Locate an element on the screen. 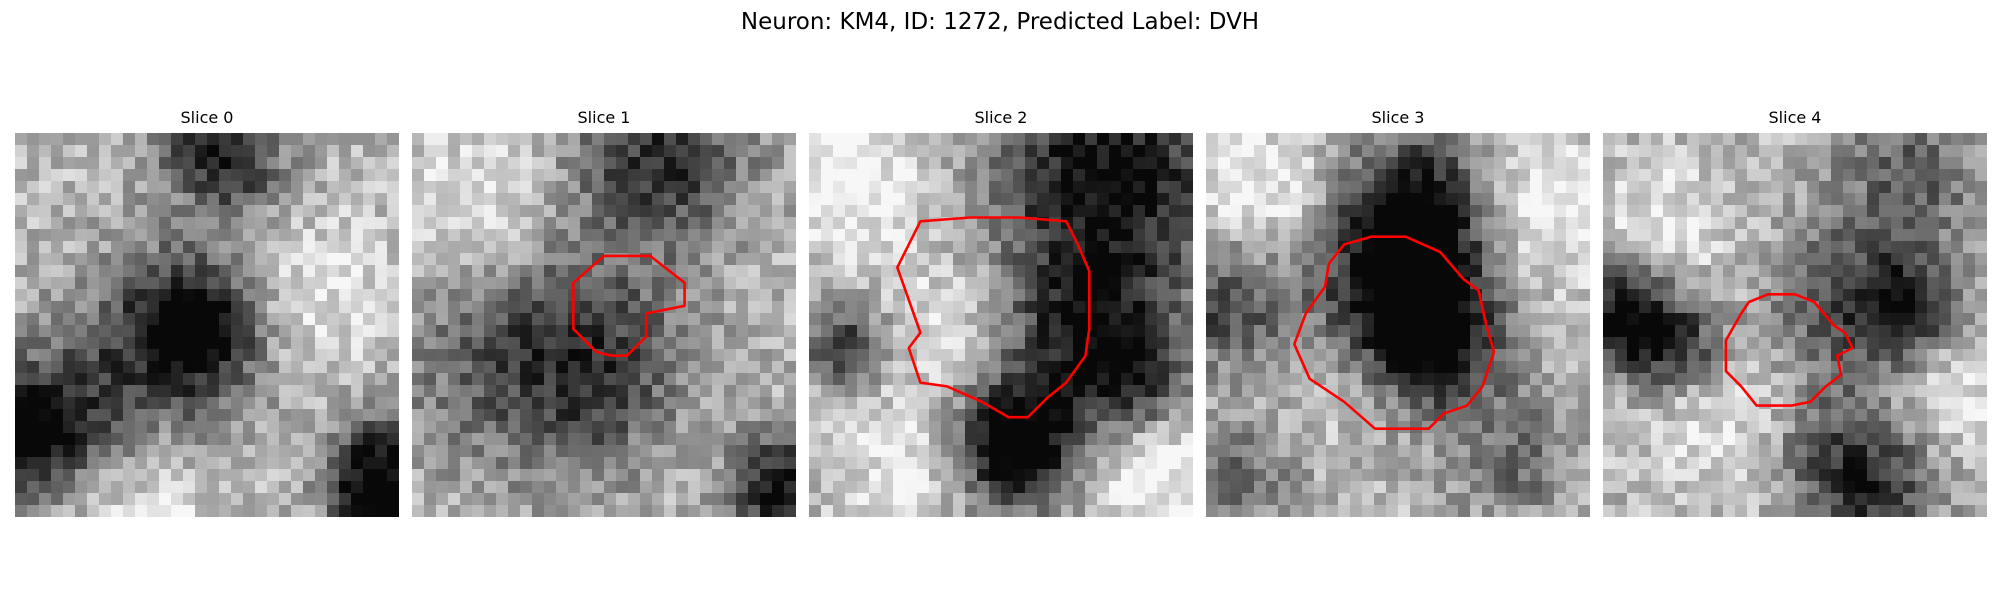 The width and height of the screenshot is (2000, 600). slice-panel-0: Slice 0 is located at coordinates (207, 312).